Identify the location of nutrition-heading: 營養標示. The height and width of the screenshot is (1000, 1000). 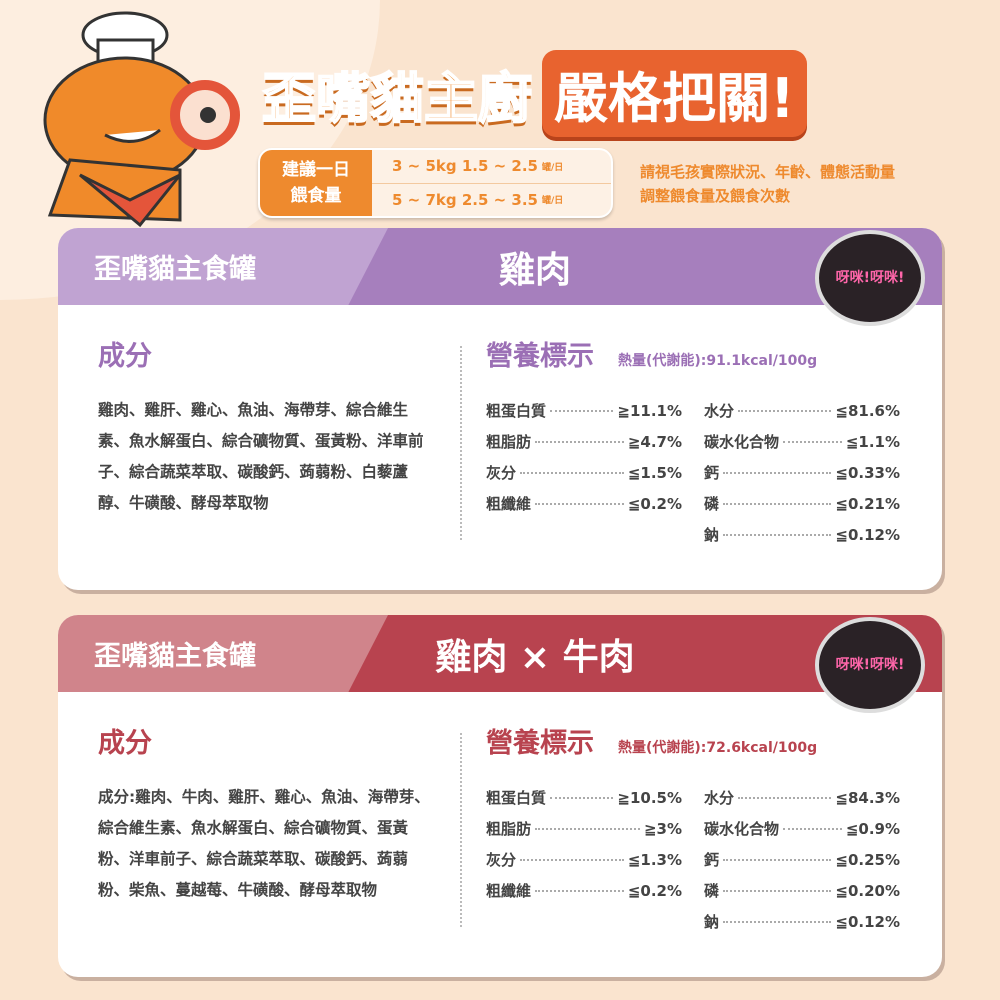
(540, 356).